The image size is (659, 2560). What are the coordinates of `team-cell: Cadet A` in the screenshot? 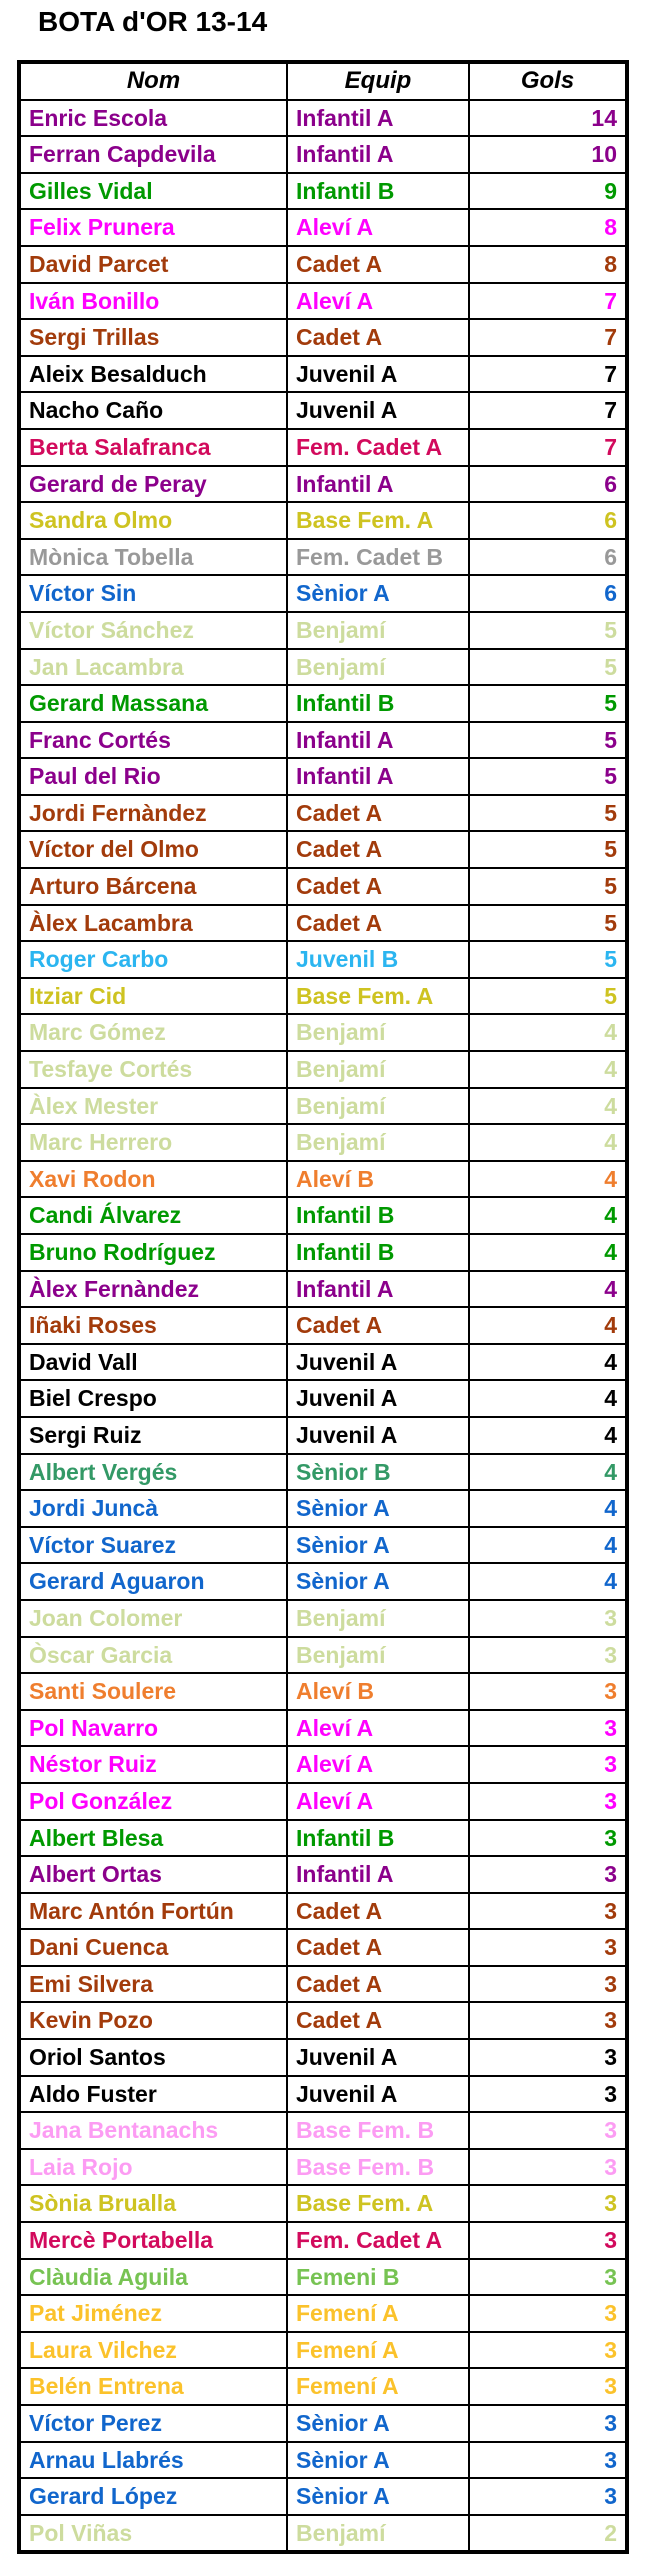 It's located at (378, 813).